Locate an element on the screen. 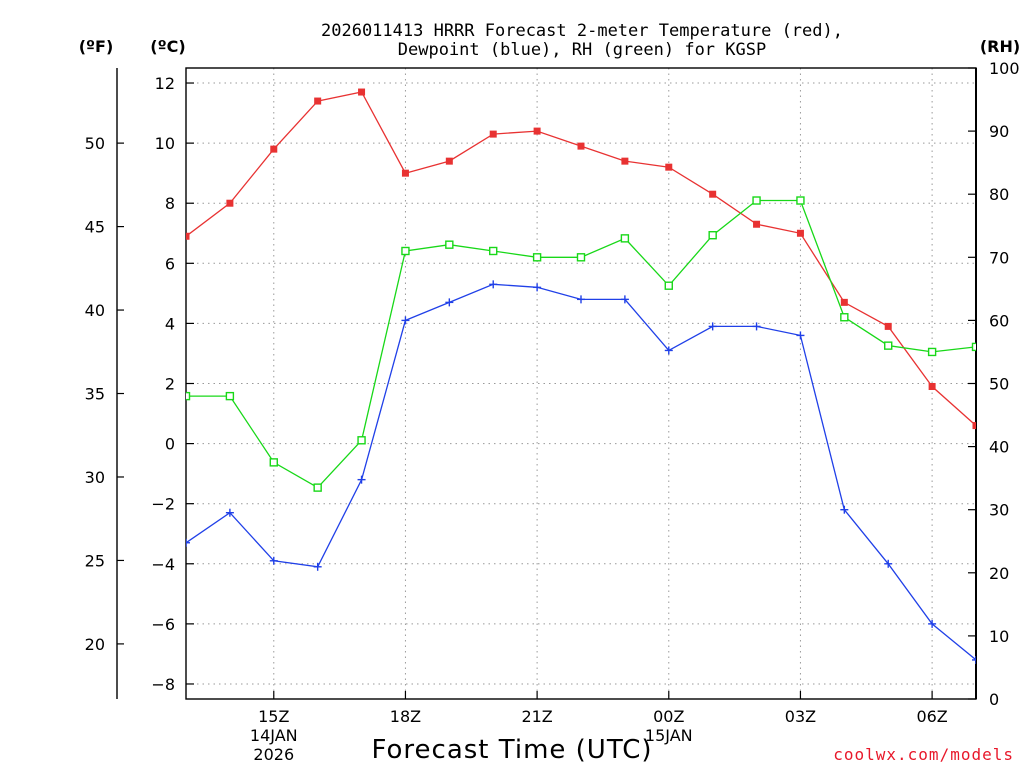 This screenshot has width=1024, height=768. x-tick-date: 14JAN is located at coordinates (274, 735).